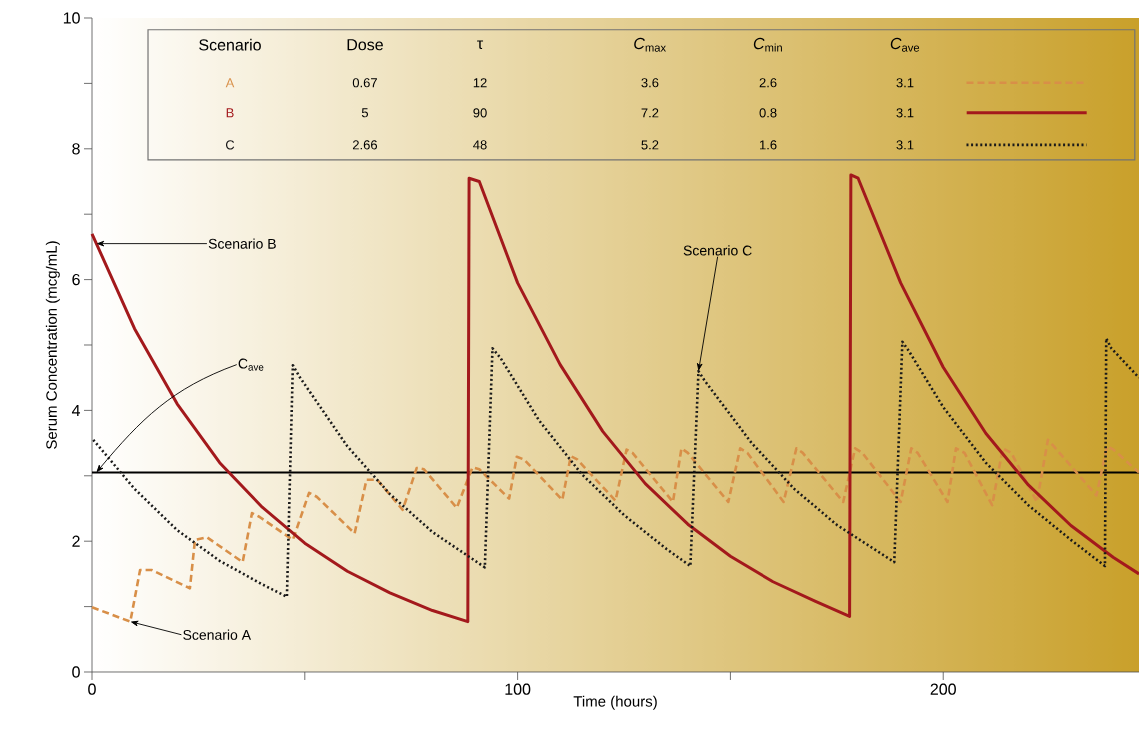 The height and width of the screenshot is (736, 1139). What do you see at coordinates (52, 345) in the screenshot?
I see `y-axis-title: Serum Concentration (mcg/mL)` at bounding box center [52, 345].